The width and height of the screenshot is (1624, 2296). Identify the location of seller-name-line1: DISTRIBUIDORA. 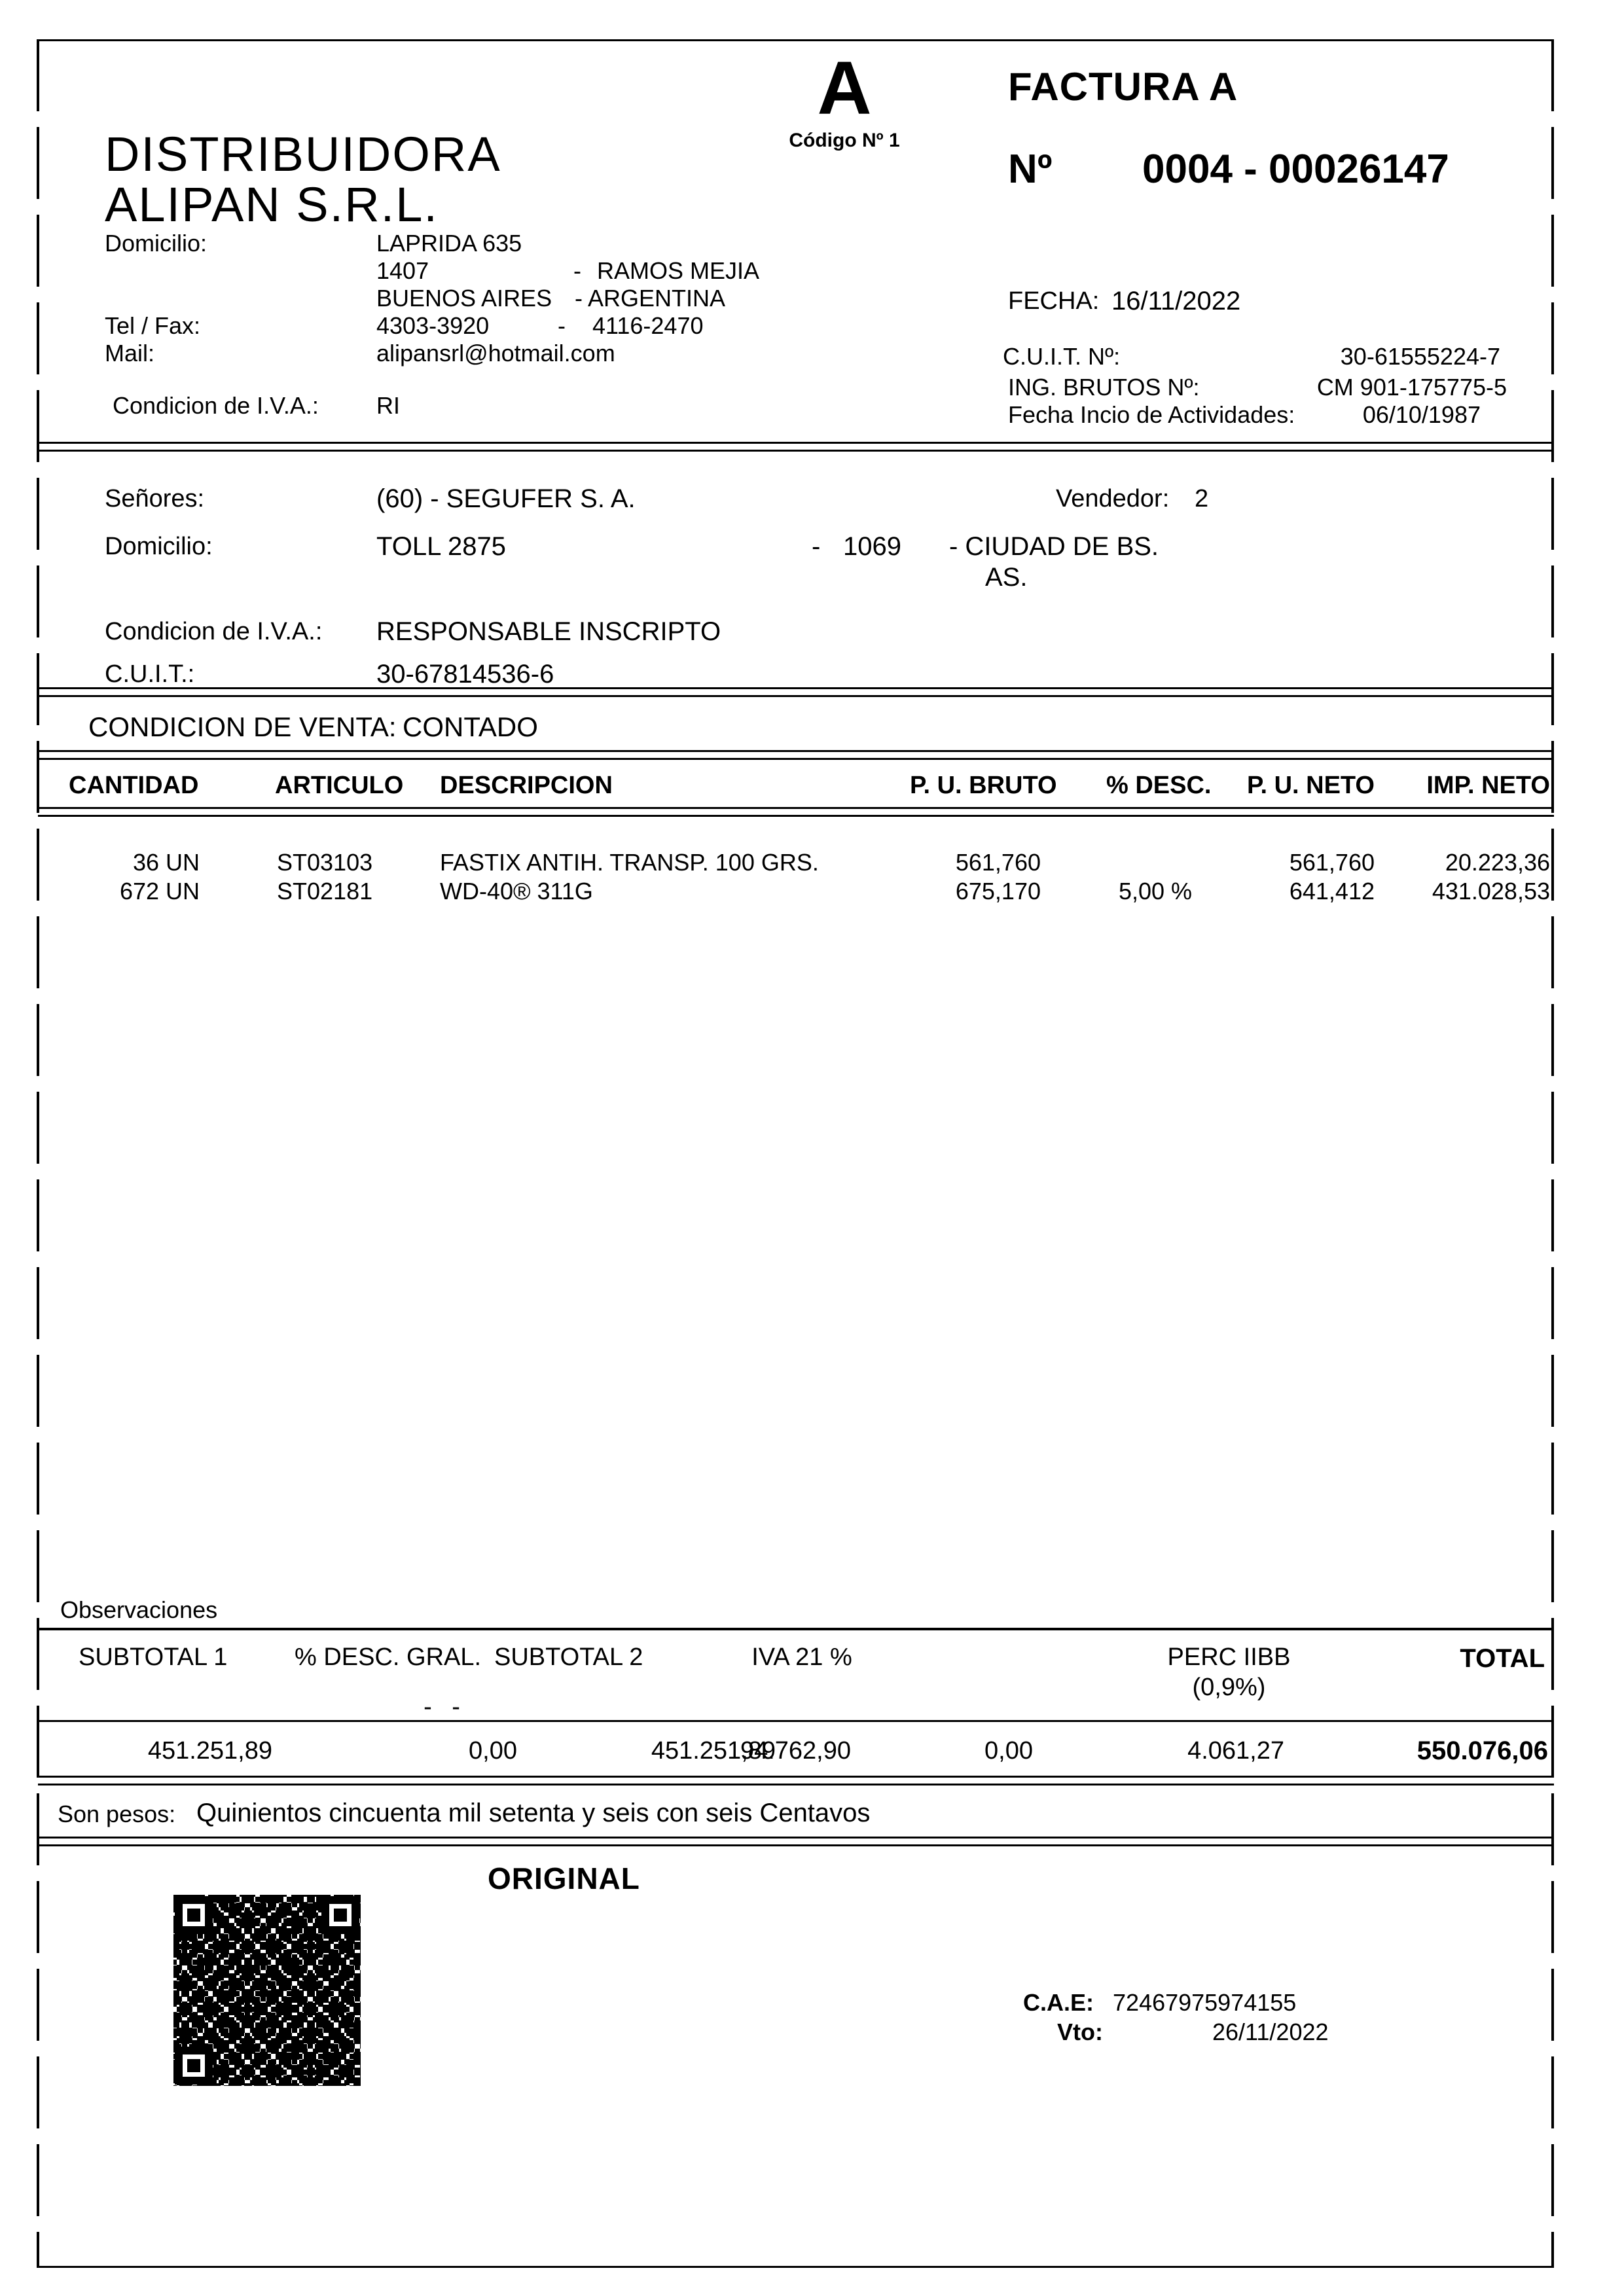
(303, 154).